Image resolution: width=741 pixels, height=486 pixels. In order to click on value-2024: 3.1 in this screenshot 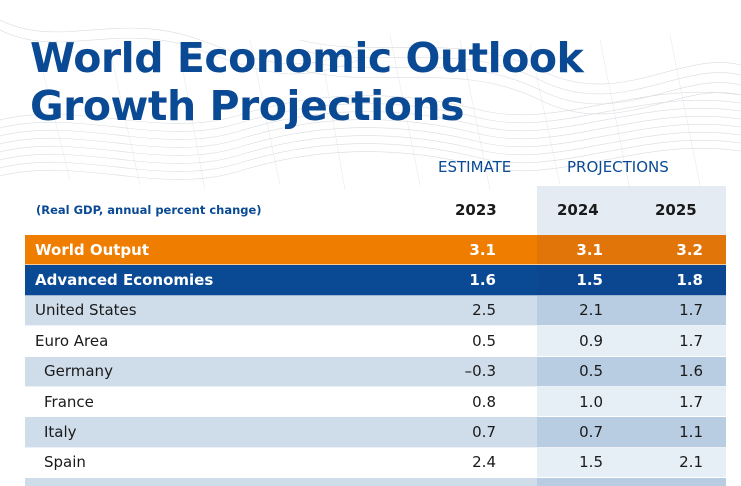, I will do `click(589, 249)`.